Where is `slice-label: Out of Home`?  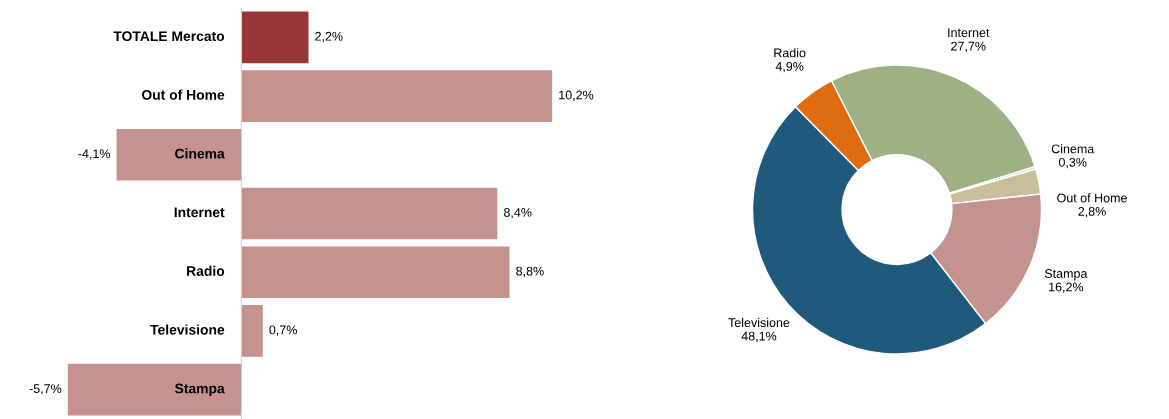 slice-label: Out of Home is located at coordinates (1092, 198).